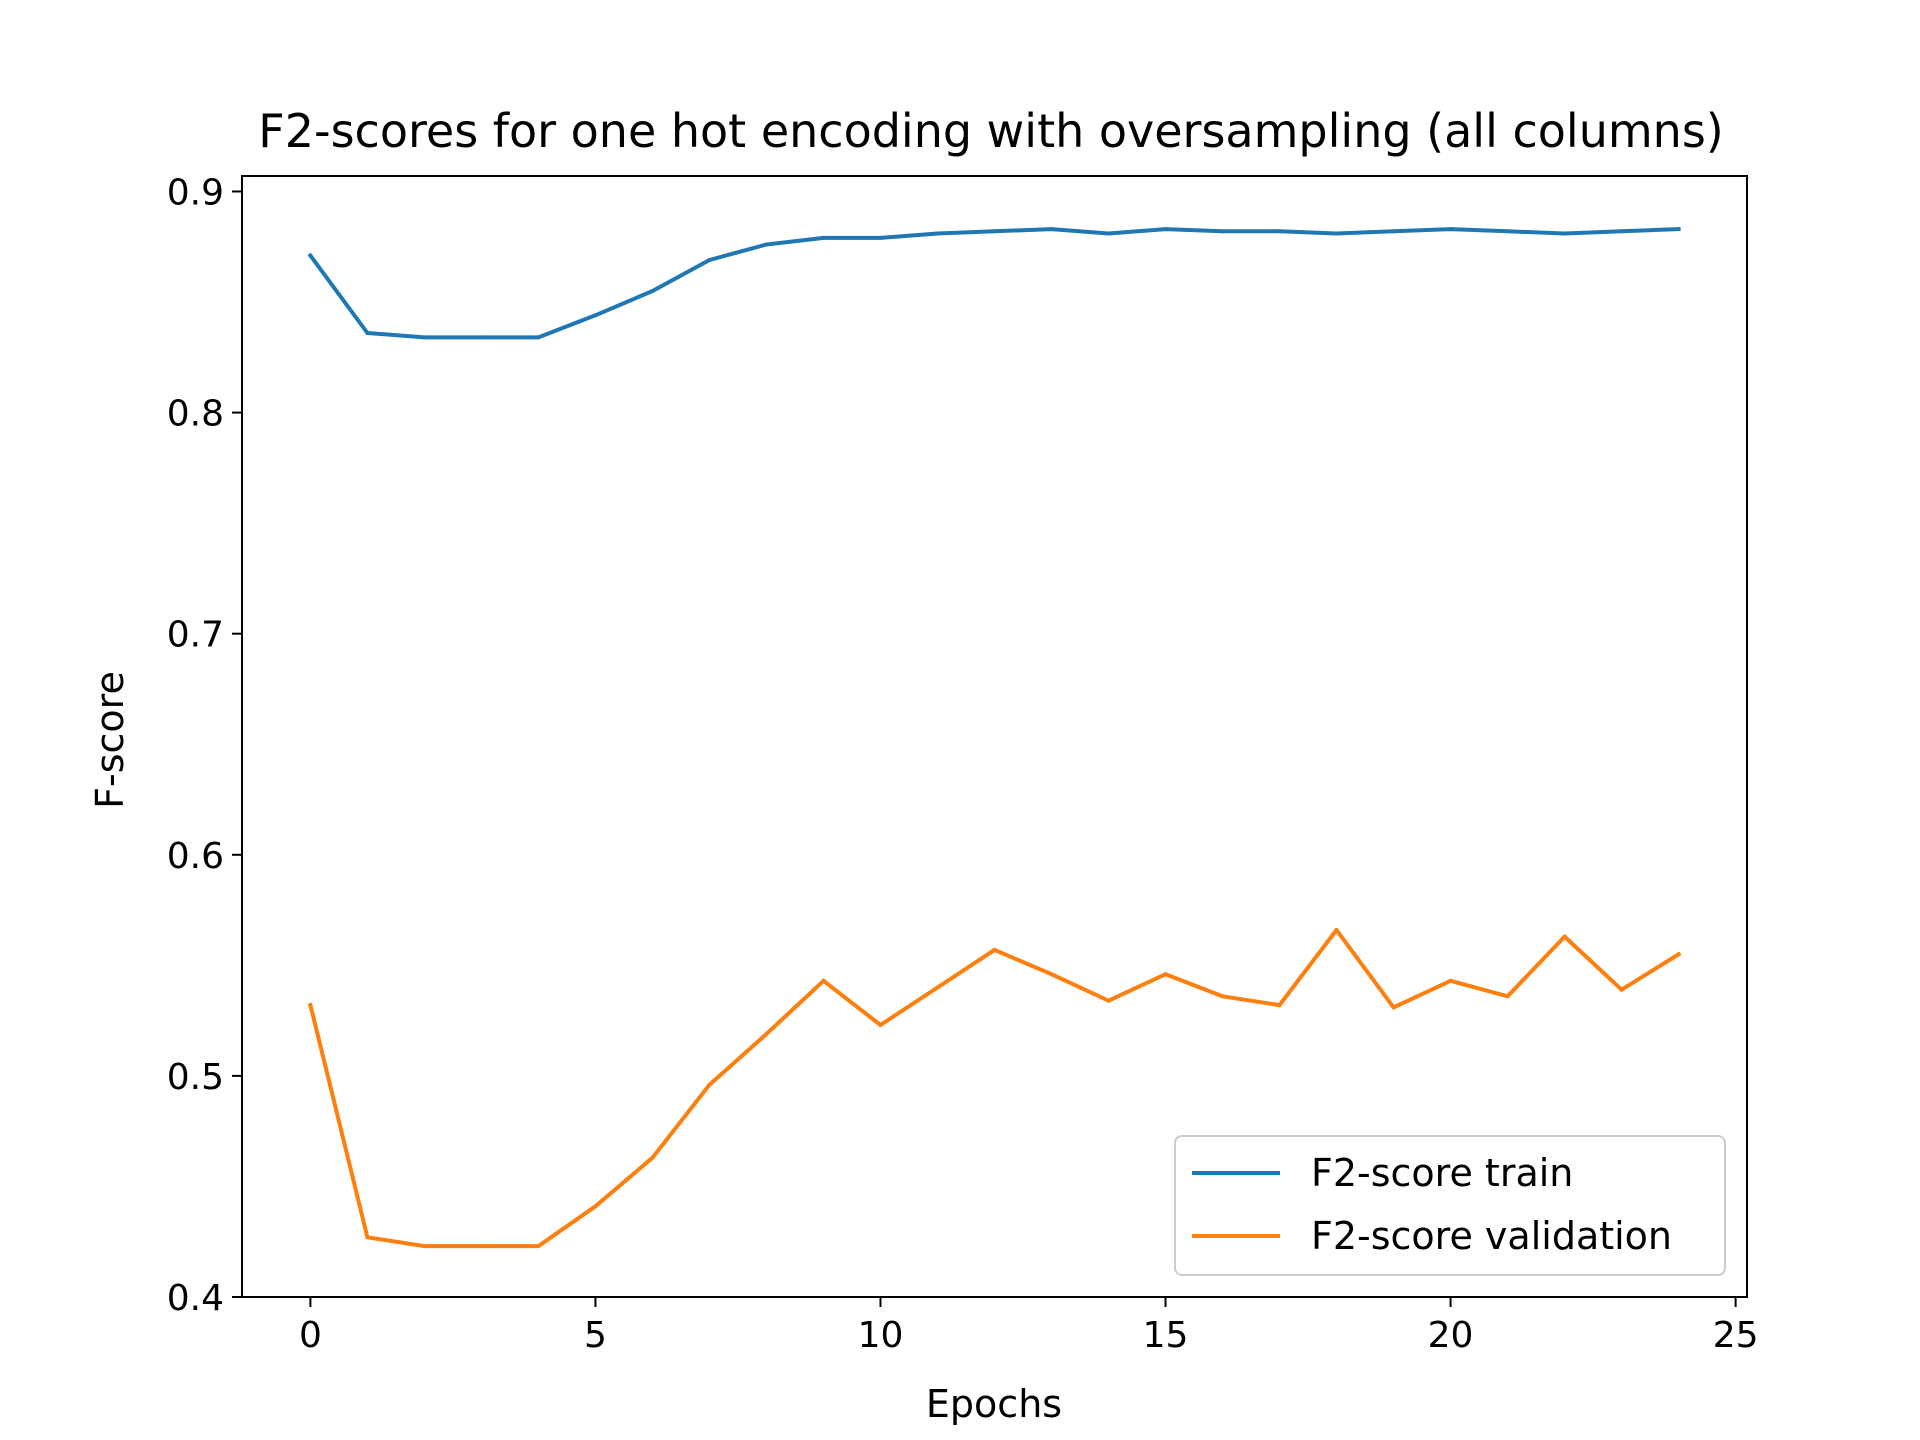  Describe the element at coordinates (994, 1404) in the screenshot. I see `x-axis-label: Epochs` at that location.